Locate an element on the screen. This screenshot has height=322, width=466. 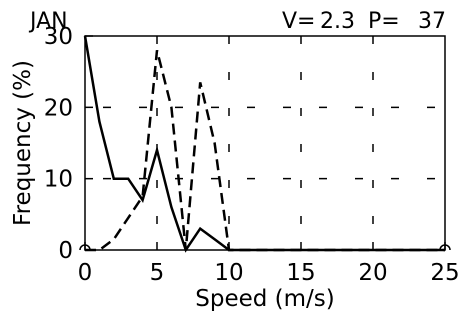
y-axis-title: Frequency (%) is located at coordinates (23, 143).